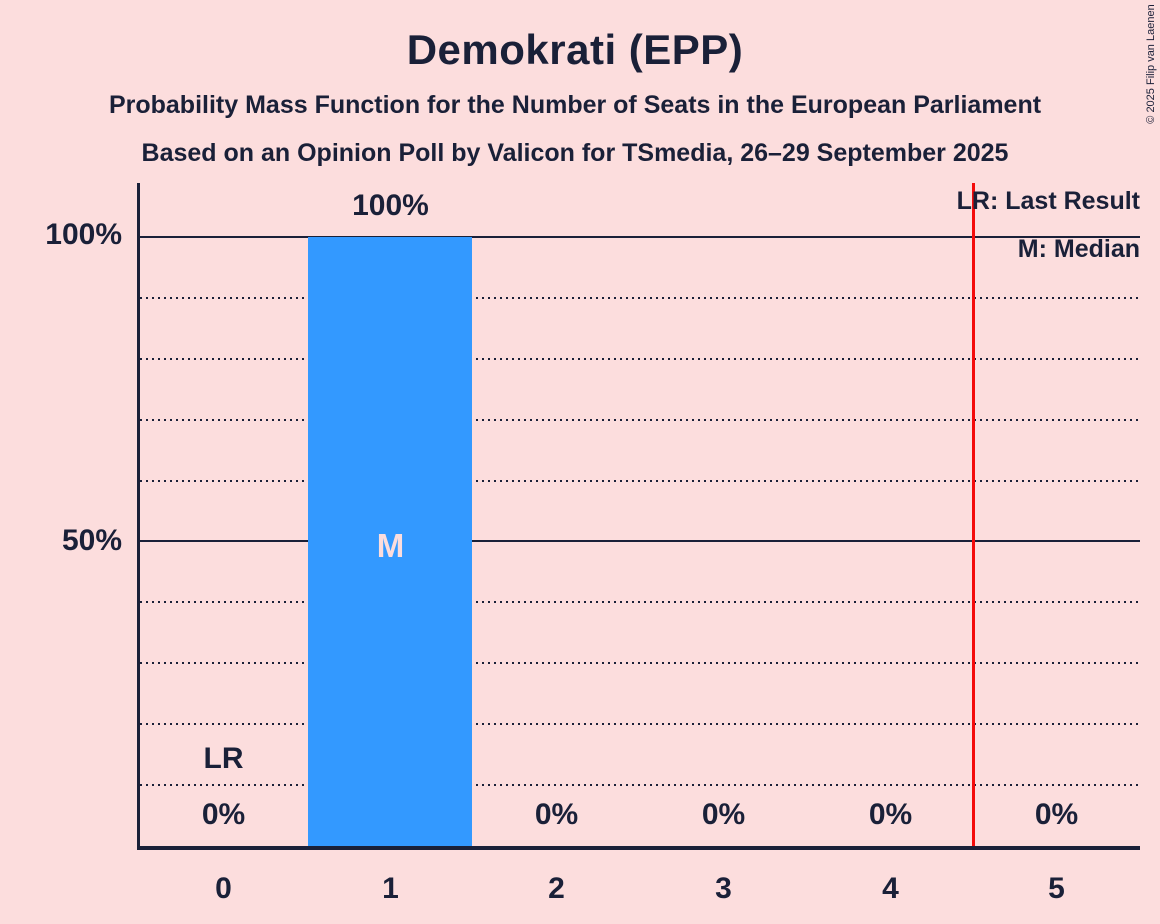 The width and height of the screenshot is (1160, 924). I want to click on copyright-notice: © 2025 Filip van Laenen, so click(1151, 64).